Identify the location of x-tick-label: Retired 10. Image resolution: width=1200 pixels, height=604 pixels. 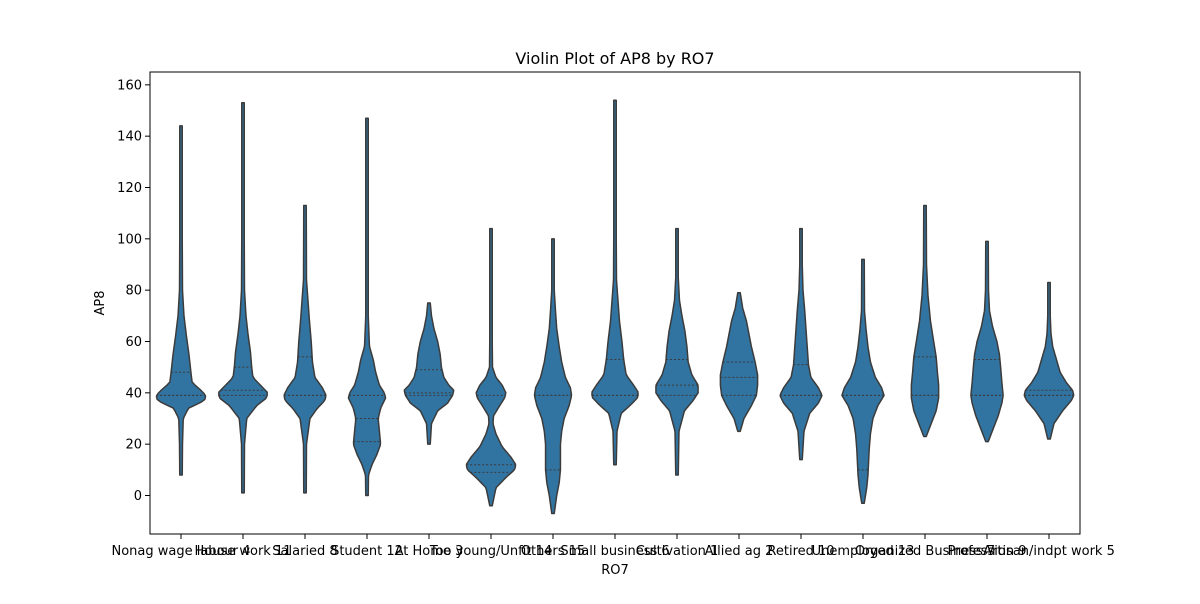
(800, 551).